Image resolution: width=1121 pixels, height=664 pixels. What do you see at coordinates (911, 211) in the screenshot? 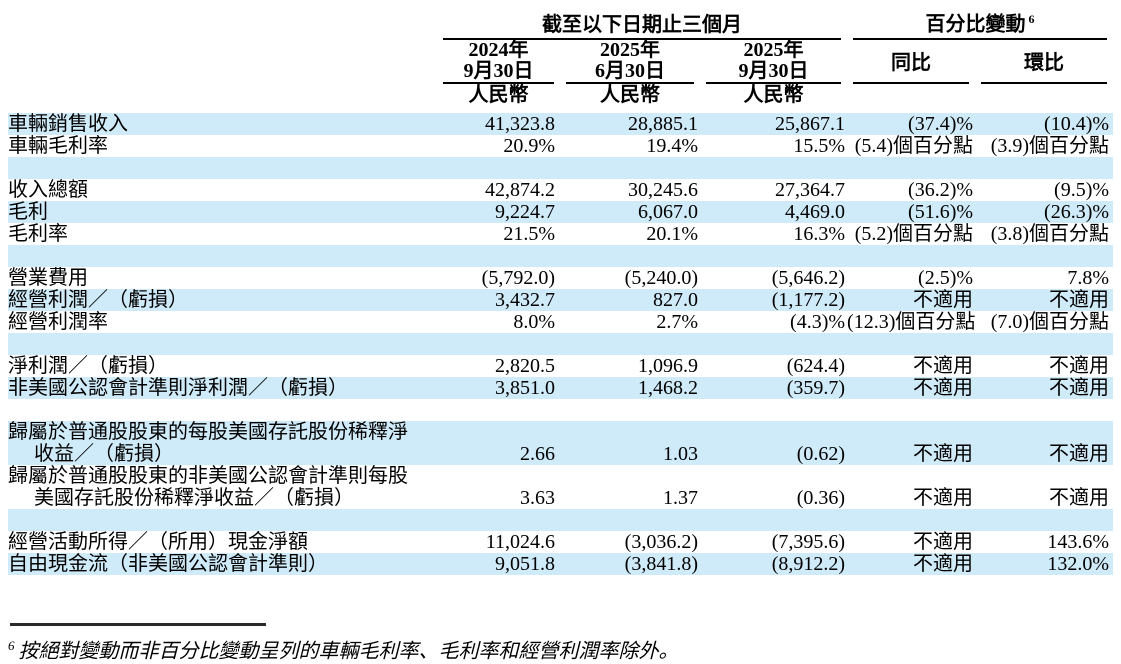
I see `value-cell: (51.6)%` at bounding box center [911, 211].